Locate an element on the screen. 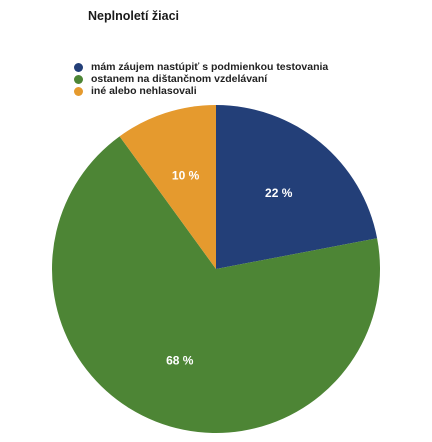 The width and height of the screenshot is (432, 442). chart-title: Neplnoletí žiaci is located at coordinates (133, 16).